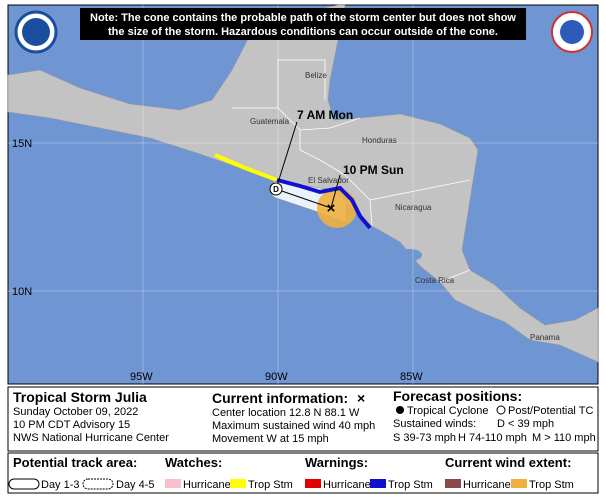  I want to click on storm-date: Sunday October 09, 2022, so click(75, 412).